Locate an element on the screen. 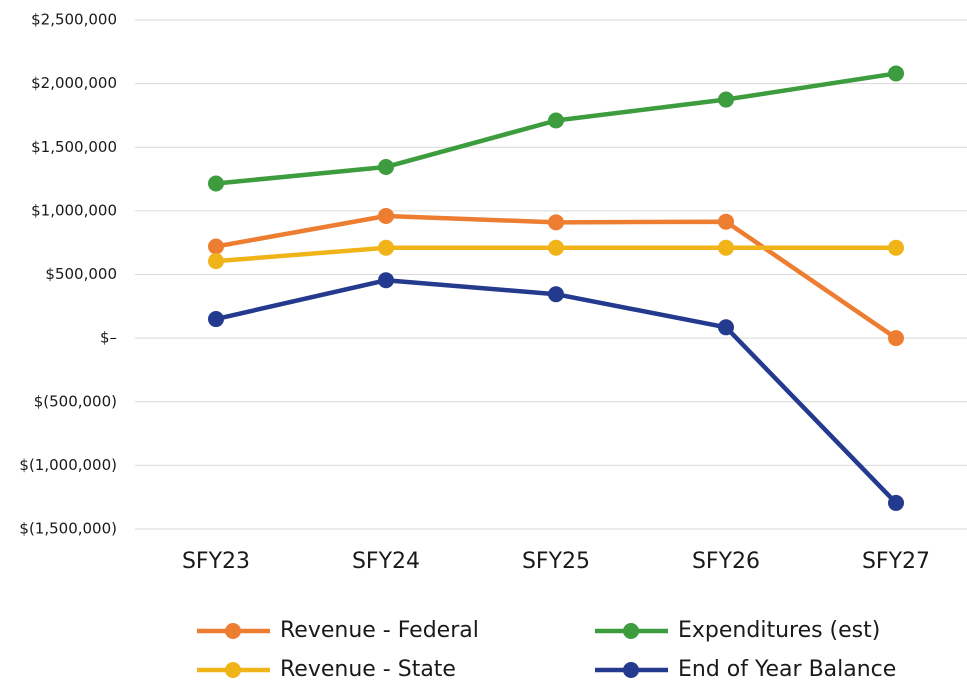 This screenshot has width=967, height=687. x-tick-label: SFY25 is located at coordinates (556, 561).